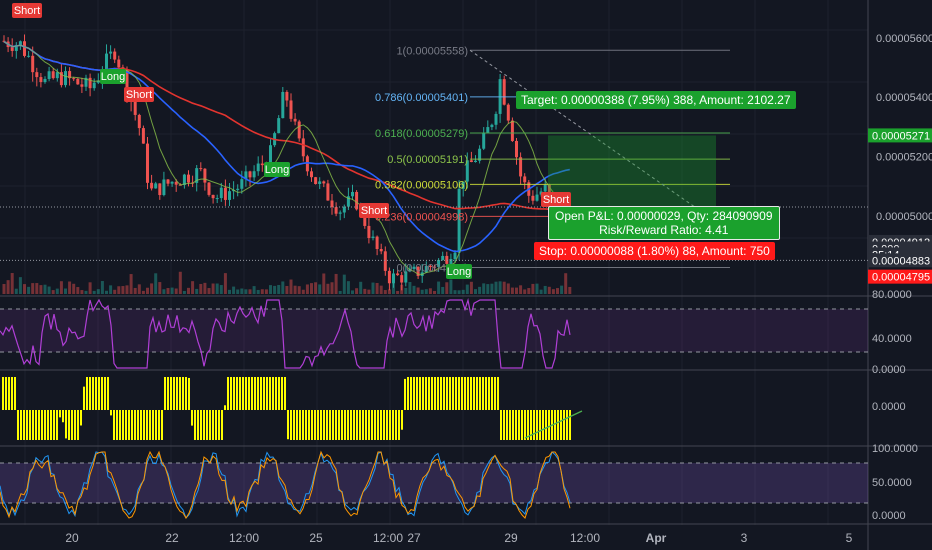  I want to click on long-signal-badge, so click(459, 271).